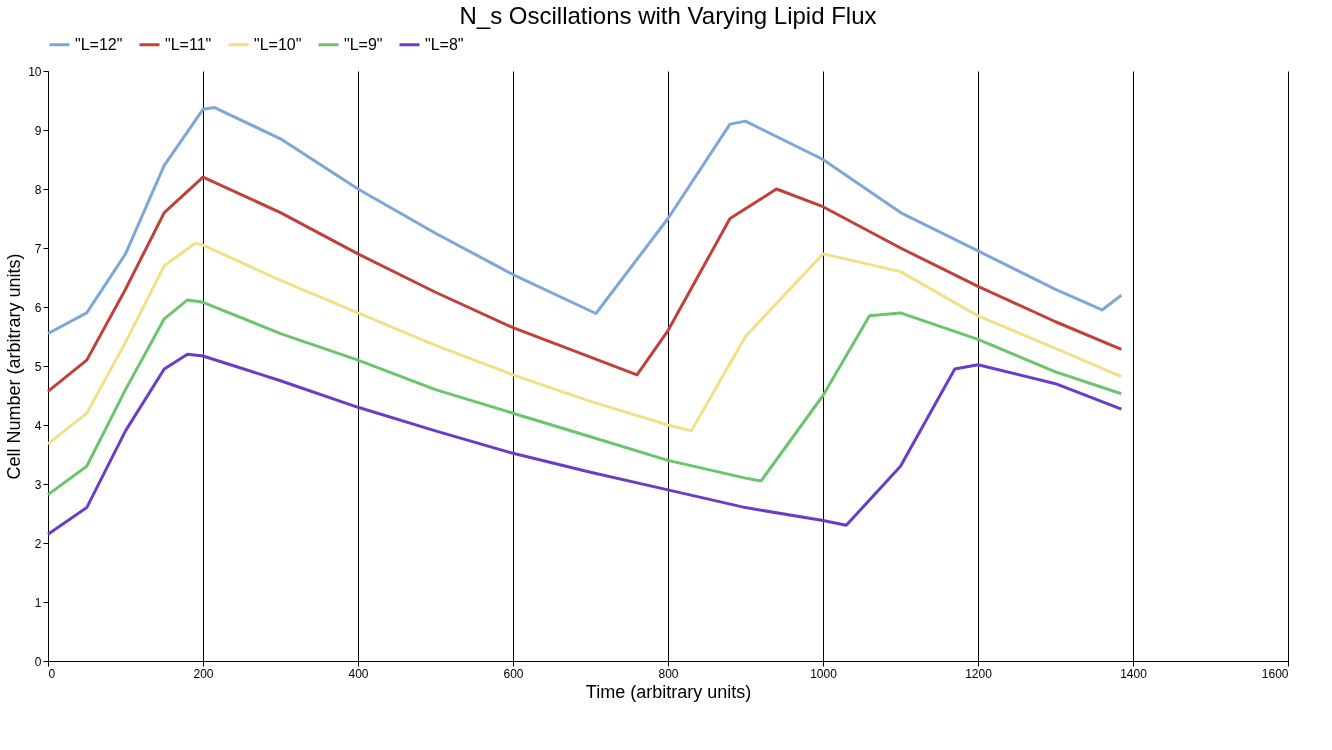 This screenshot has width=1332, height=750. What do you see at coordinates (1134, 673) in the screenshot?
I see `x-tick-label: 1400` at bounding box center [1134, 673].